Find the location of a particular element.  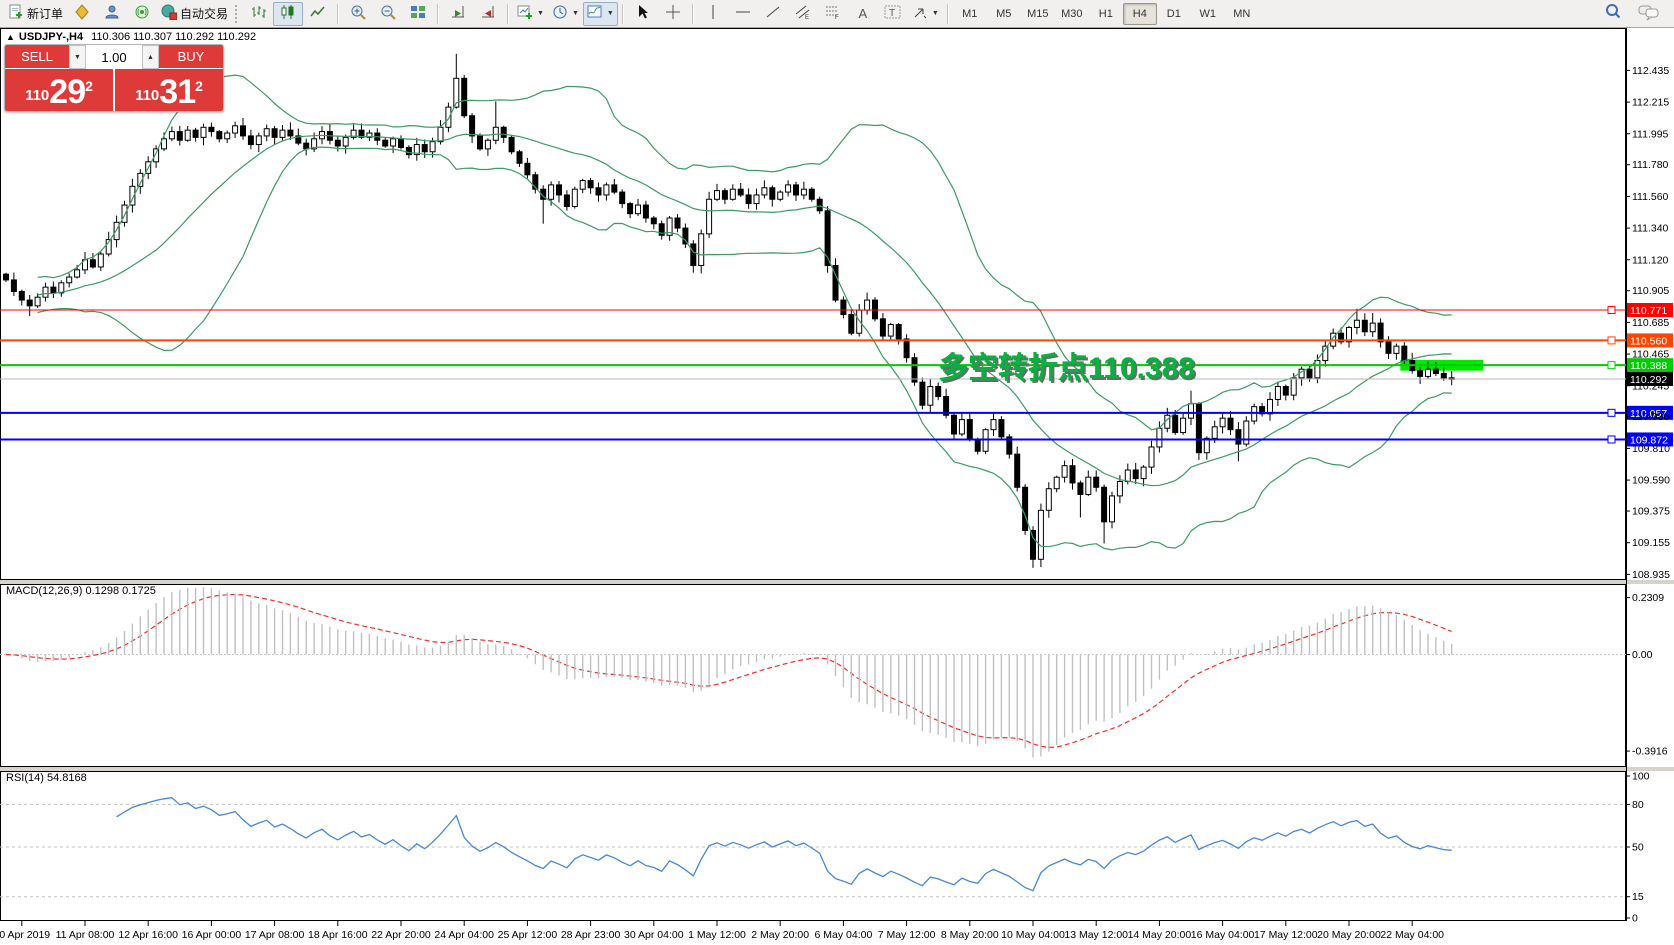

search-button is located at coordinates (1613, 14).